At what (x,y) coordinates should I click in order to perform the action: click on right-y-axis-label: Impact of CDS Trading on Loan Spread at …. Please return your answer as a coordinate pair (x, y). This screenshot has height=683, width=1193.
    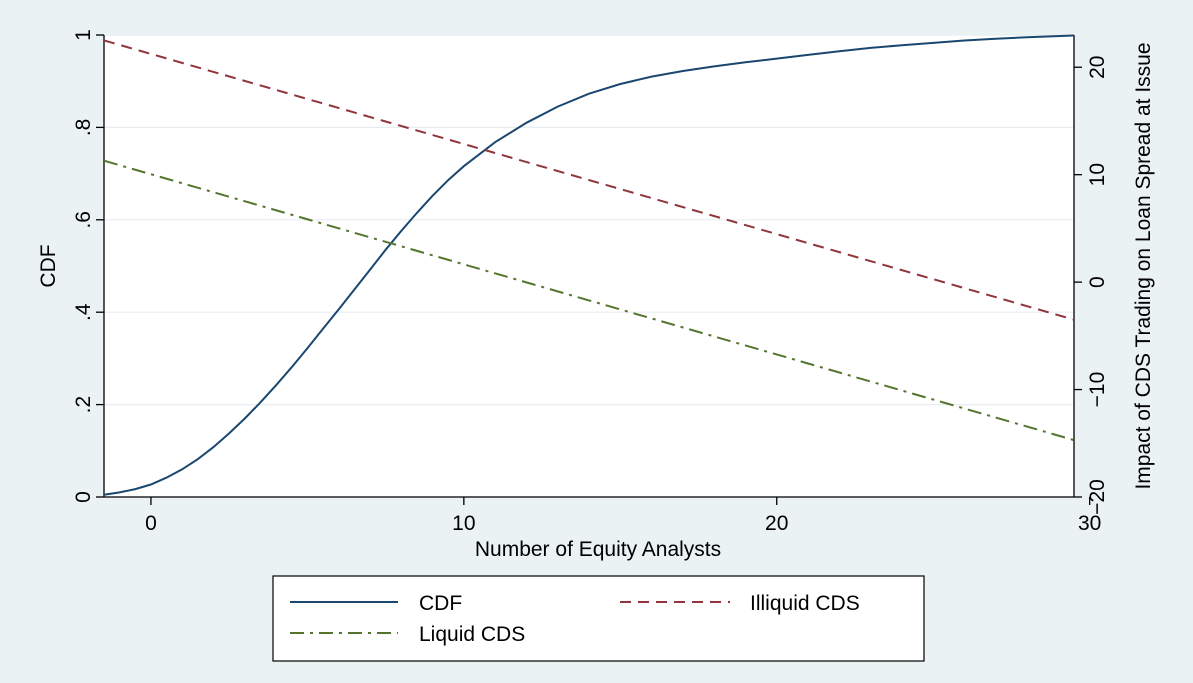
    Looking at the image, I should click on (1143, 265).